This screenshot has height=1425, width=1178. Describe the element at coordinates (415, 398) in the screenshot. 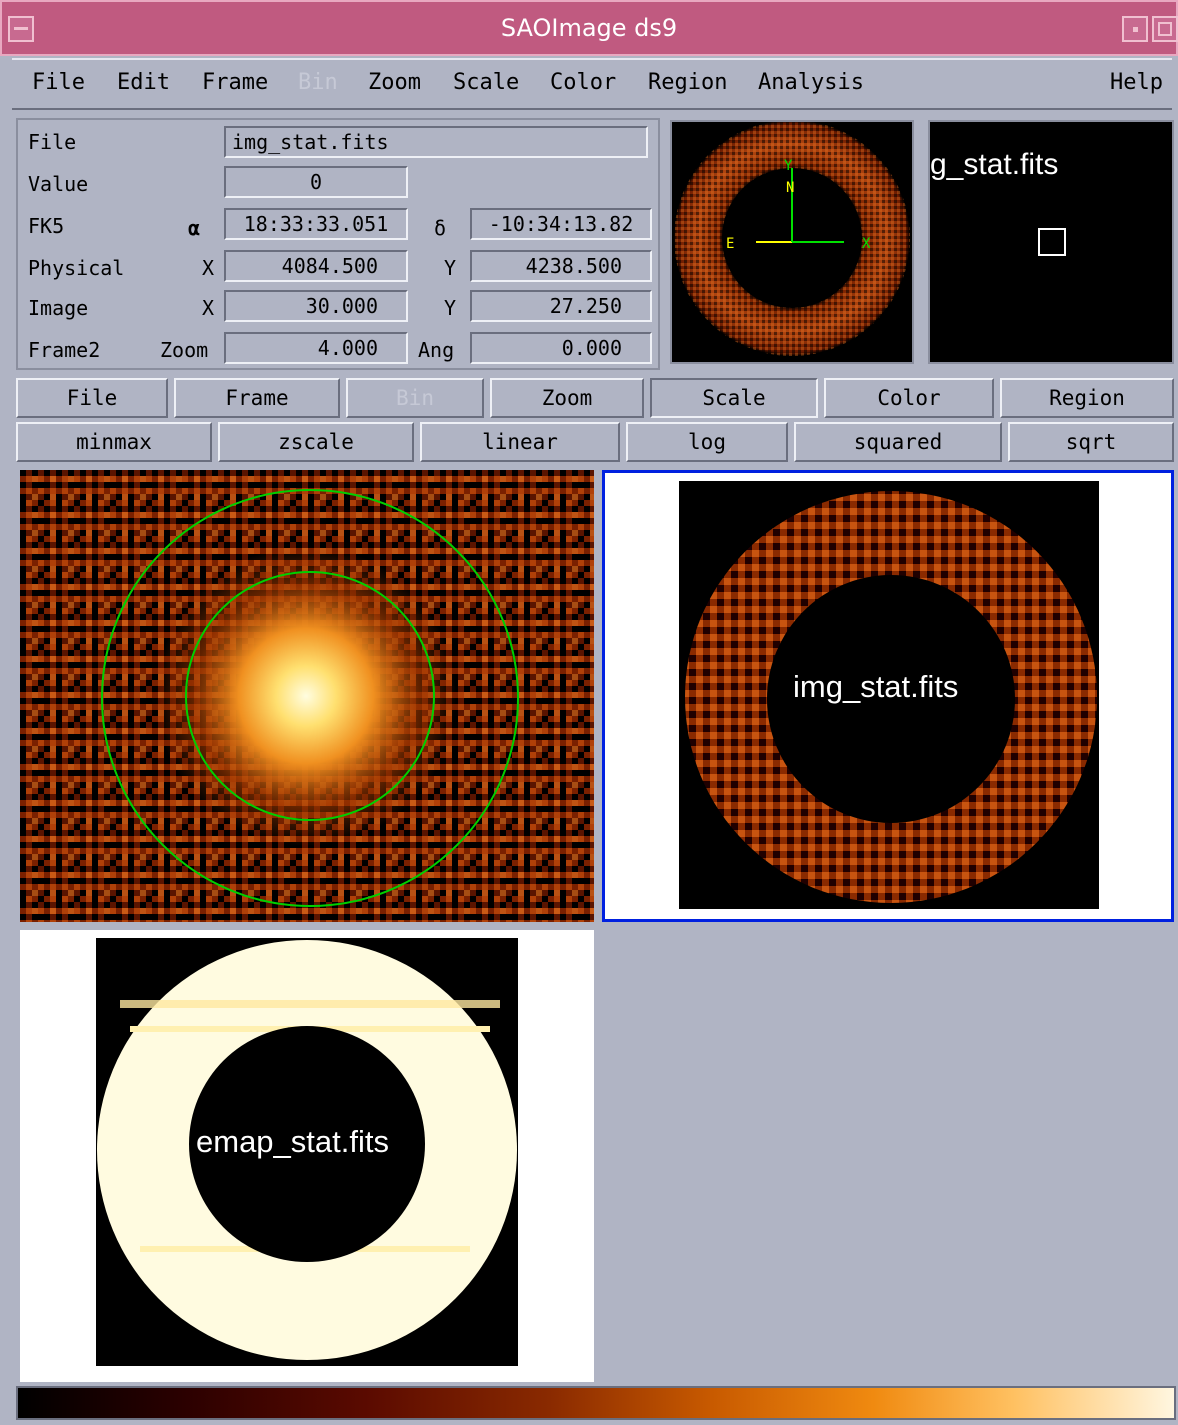

I see `button-bin: Bin` at that location.